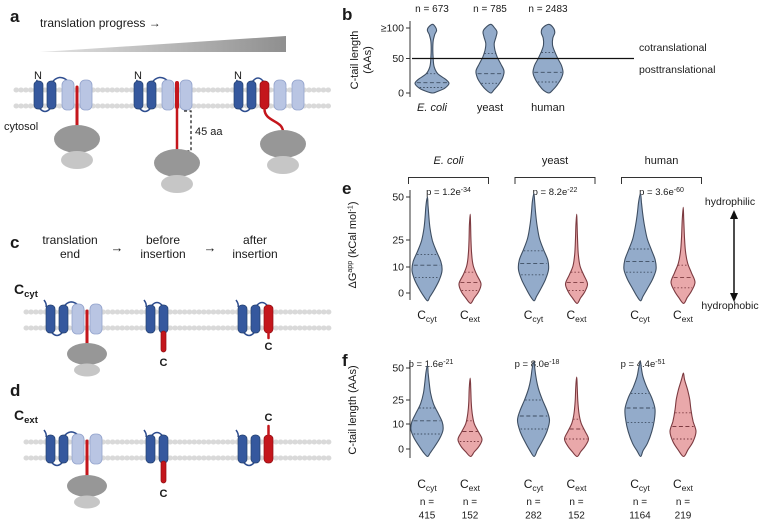 Image resolution: width=768 pixels, height=529 pixels. I want to click on panel-label-b: b, so click(347, 14).